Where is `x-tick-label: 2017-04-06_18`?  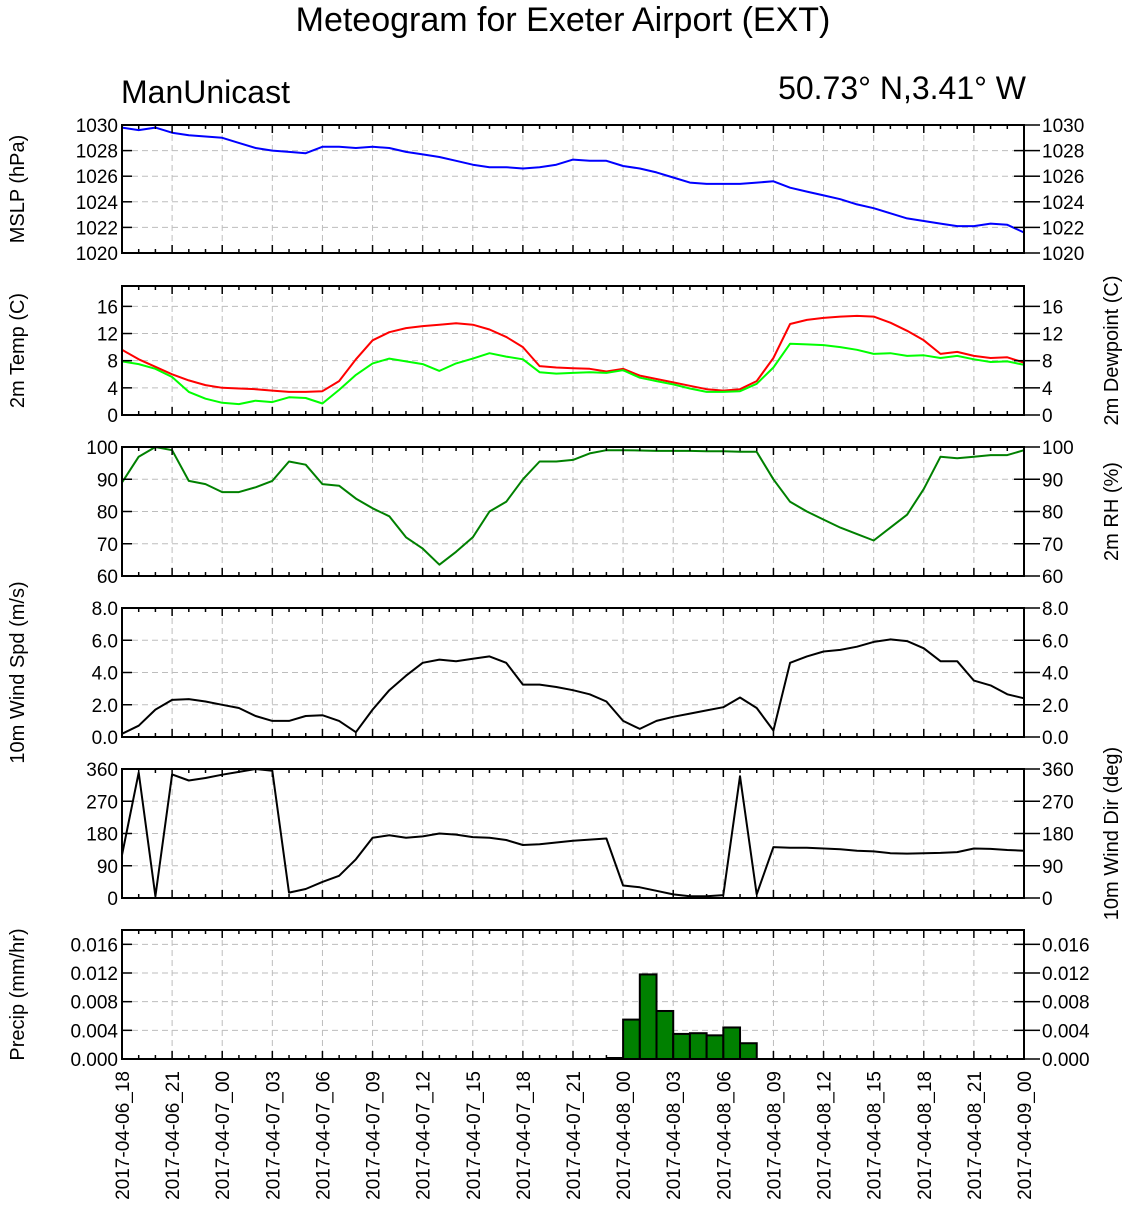 x-tick-label: 2017-04-06_18 is located at coordinates (123, 1135).